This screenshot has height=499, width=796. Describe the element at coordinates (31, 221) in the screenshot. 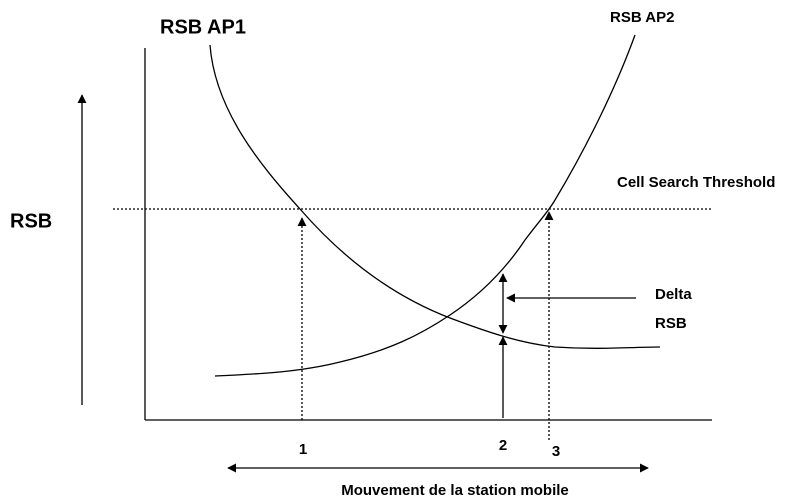

I see `y-label: RSB` at that location.